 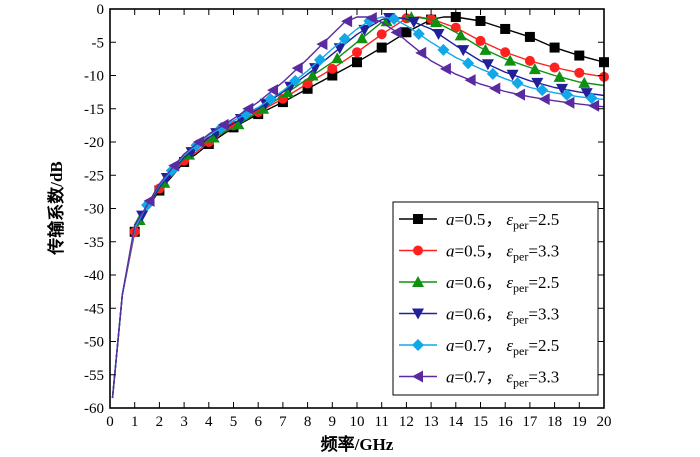 What do you see at coordinates (480, 422) in the screenshot?
I see `x-tick-label: 15` at bounding box center [480, 422].